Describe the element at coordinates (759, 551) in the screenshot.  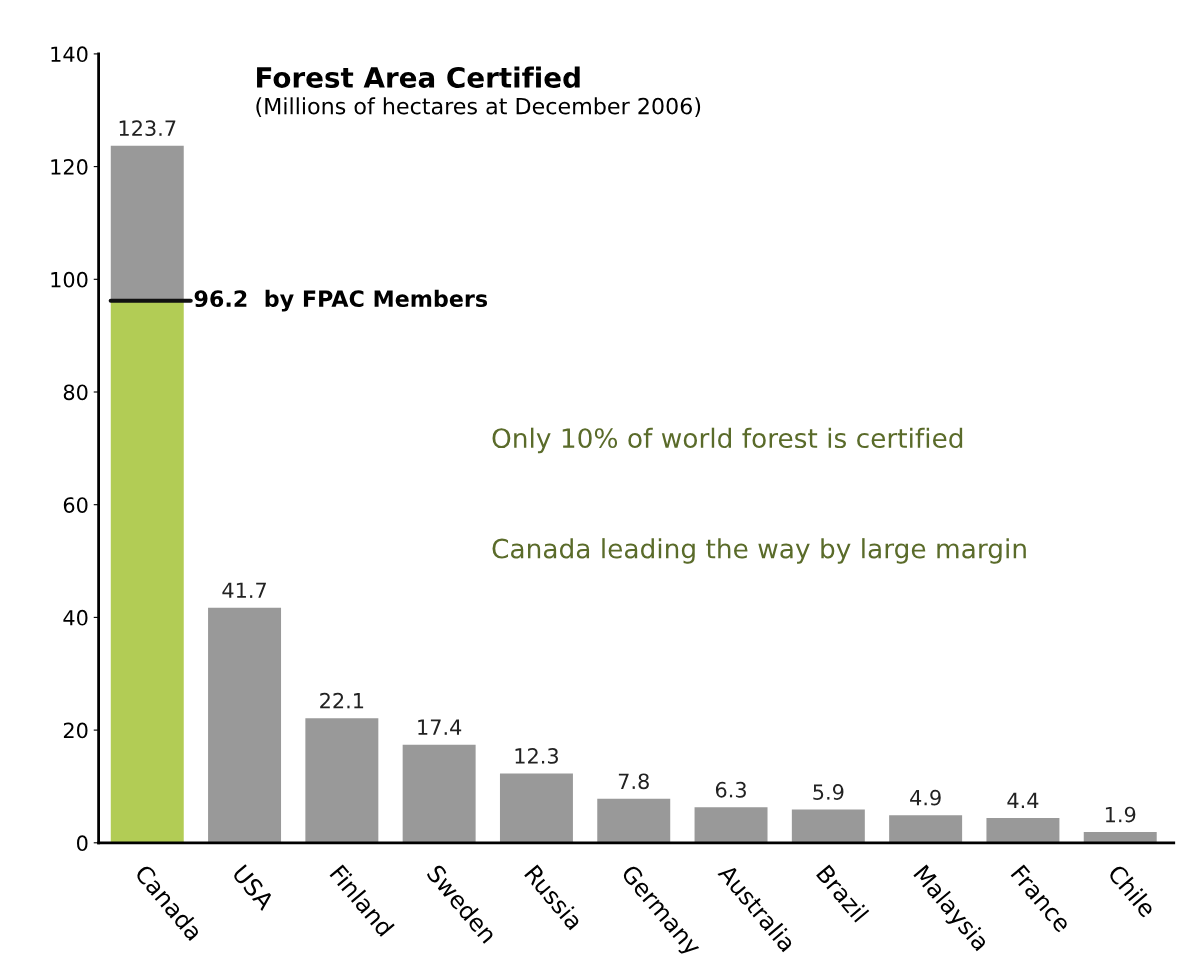
I see `annotation: Canada leading the way by large margin` at that location.